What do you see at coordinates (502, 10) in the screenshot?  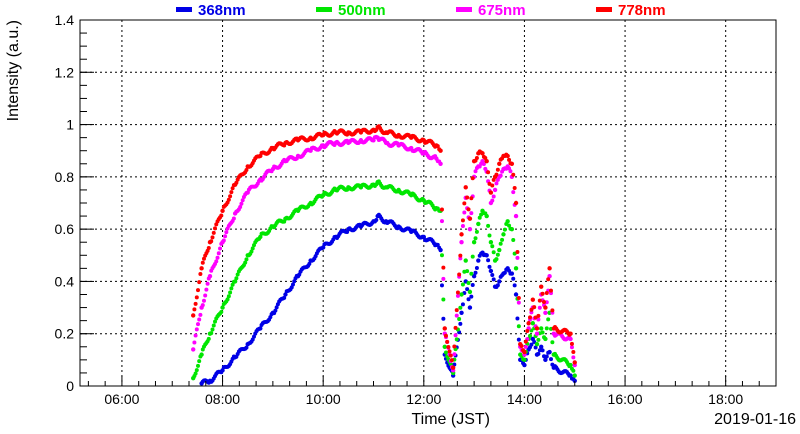 I see `legend-label: 675nm` at bounding box center [502, 10].